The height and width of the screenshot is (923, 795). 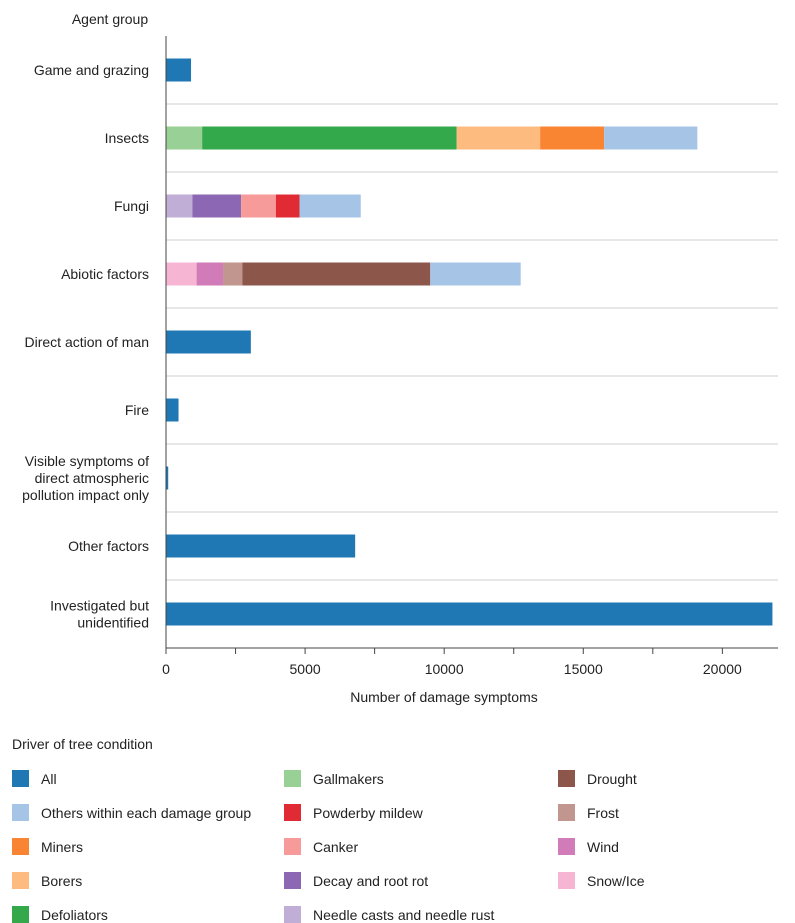 I want to click on x-tick-label: 5000, so click(x=305, y=669).